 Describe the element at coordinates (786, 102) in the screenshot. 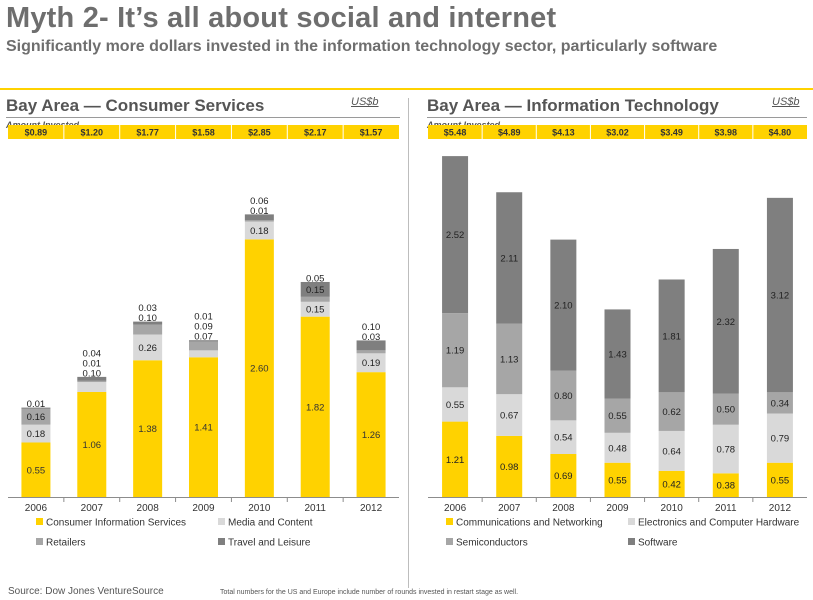

I see `information-technology-unit-label: US$b` at that location.